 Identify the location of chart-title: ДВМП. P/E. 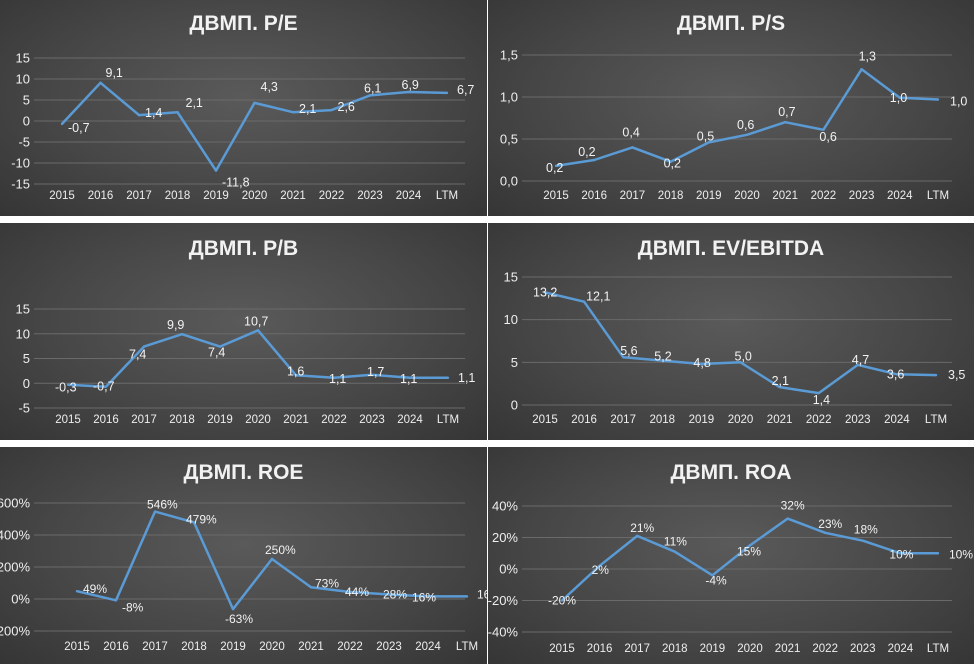
(243, 23).